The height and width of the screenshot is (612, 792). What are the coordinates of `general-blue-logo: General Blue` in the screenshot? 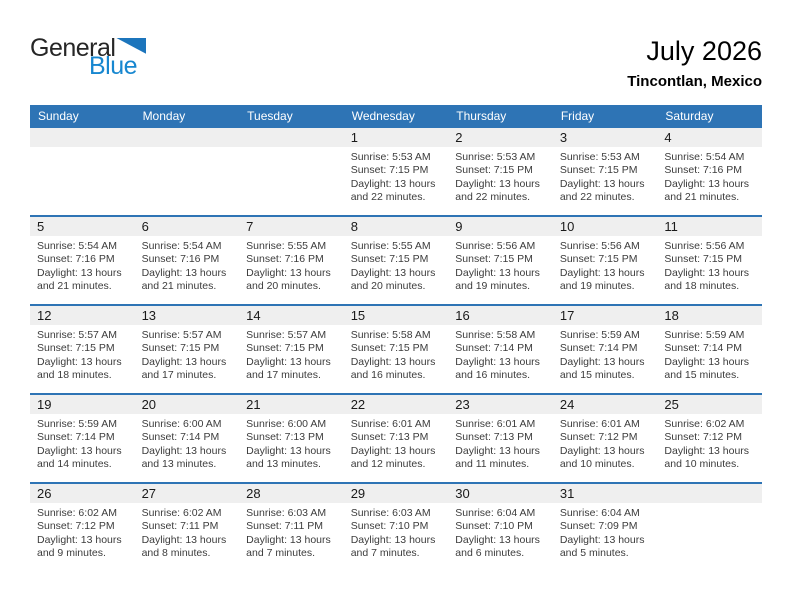 It's located at (88, 58).